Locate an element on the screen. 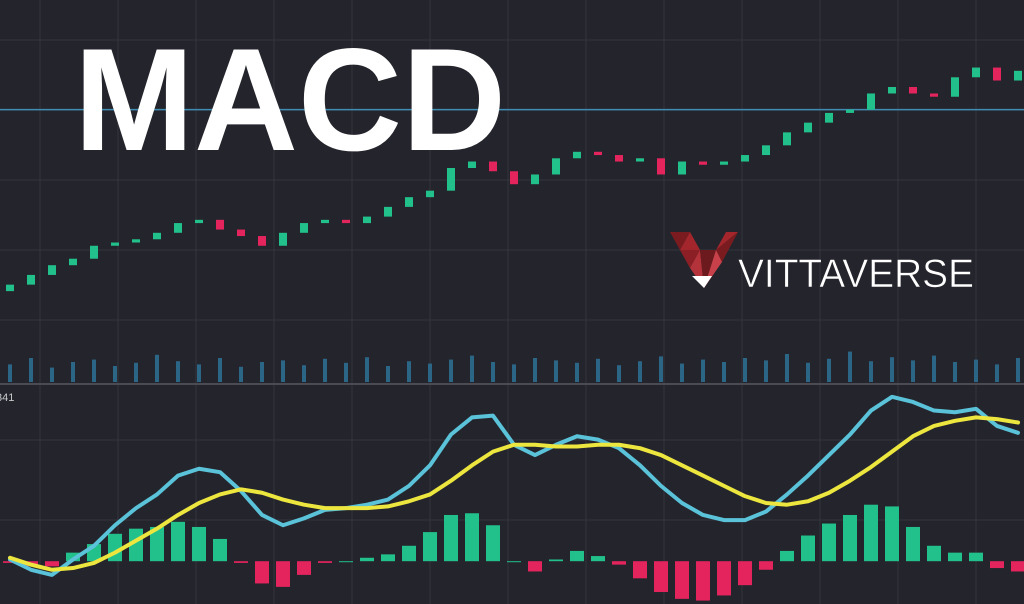  macd-label: 341 is located at coordinates (7, 398).